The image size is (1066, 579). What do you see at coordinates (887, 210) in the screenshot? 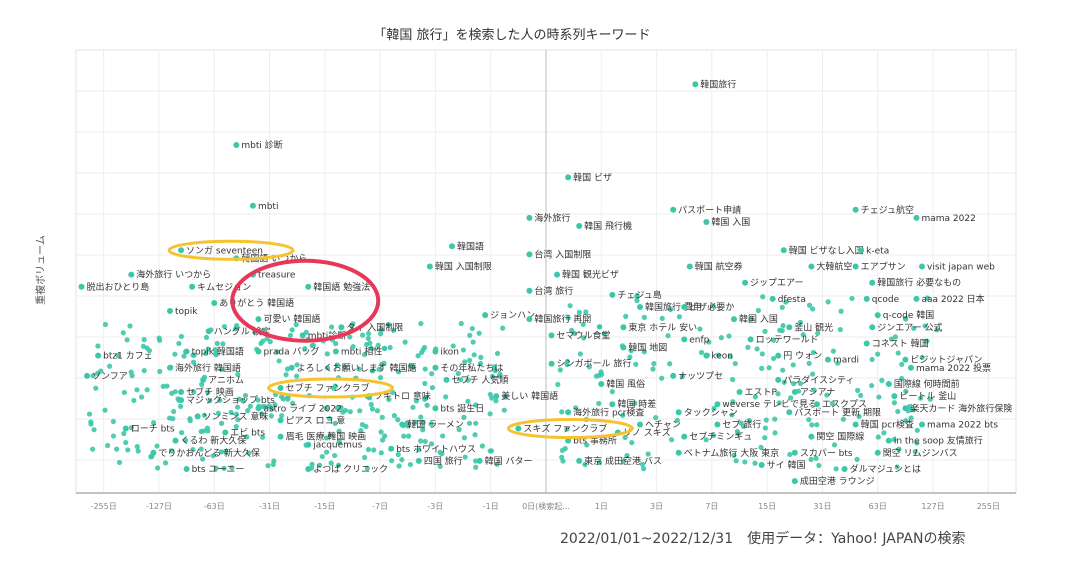
I see `point-label: チェジュ航空` at bounding box center [887, 210].